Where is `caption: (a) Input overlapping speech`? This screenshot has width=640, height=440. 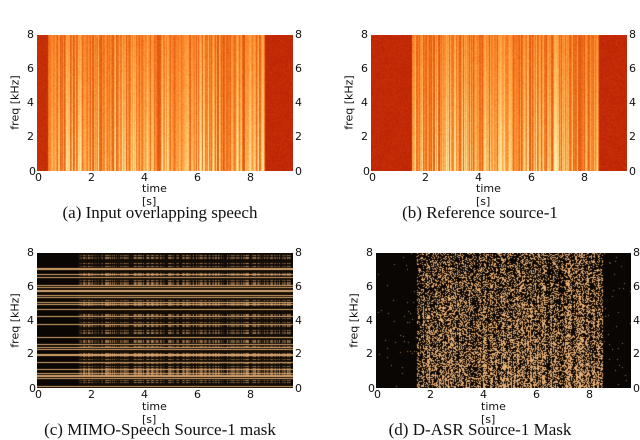
caption: (a) Input overlapping speech is located at coordinates (160, 212).